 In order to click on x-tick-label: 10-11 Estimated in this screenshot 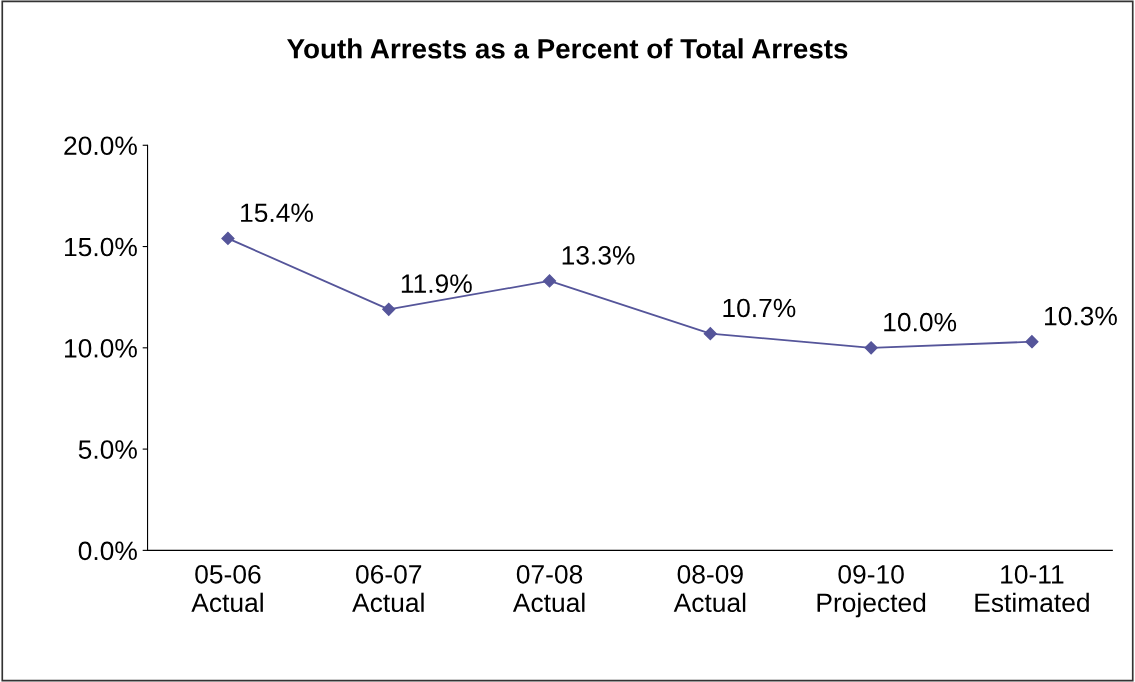, I will do `click(1032, 588)`.